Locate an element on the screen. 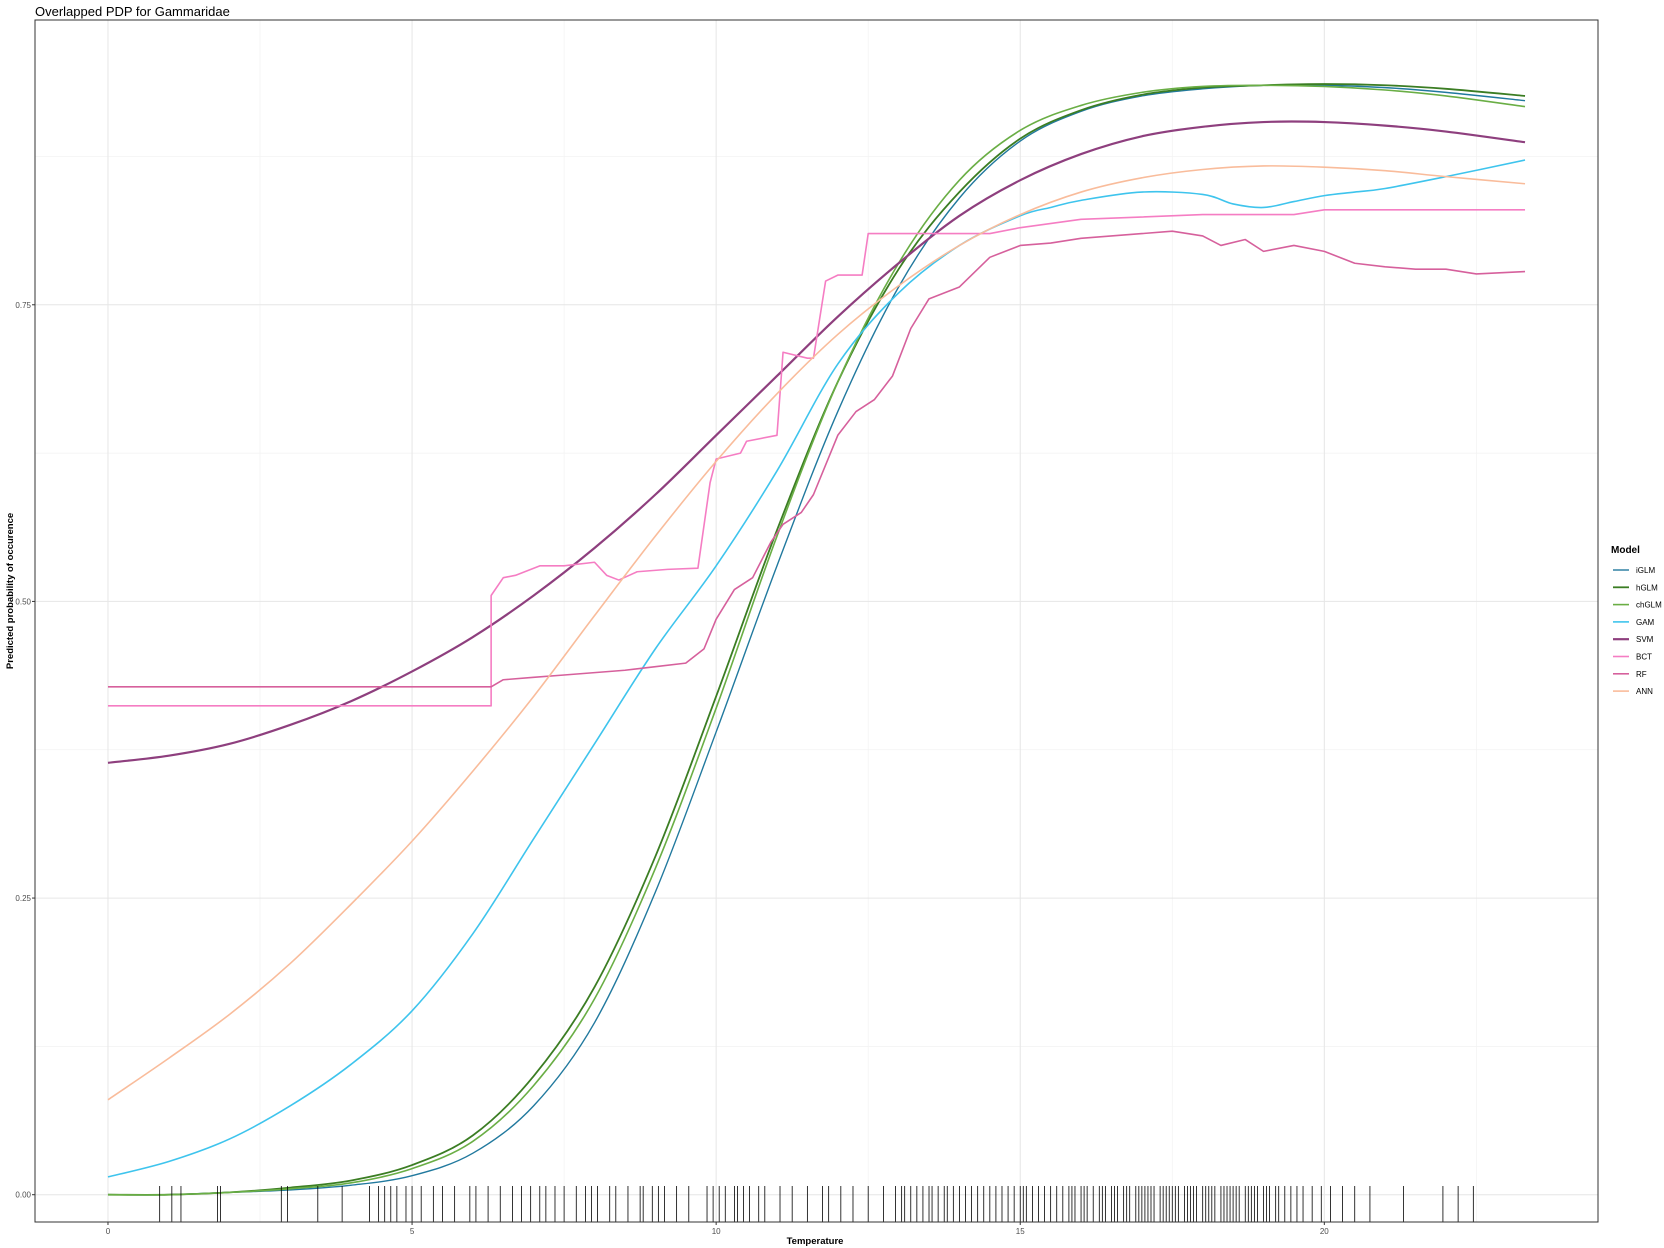 The image size is (1664, 1248). x-tick-label: 15 is located at coordinates (1020, 1231).